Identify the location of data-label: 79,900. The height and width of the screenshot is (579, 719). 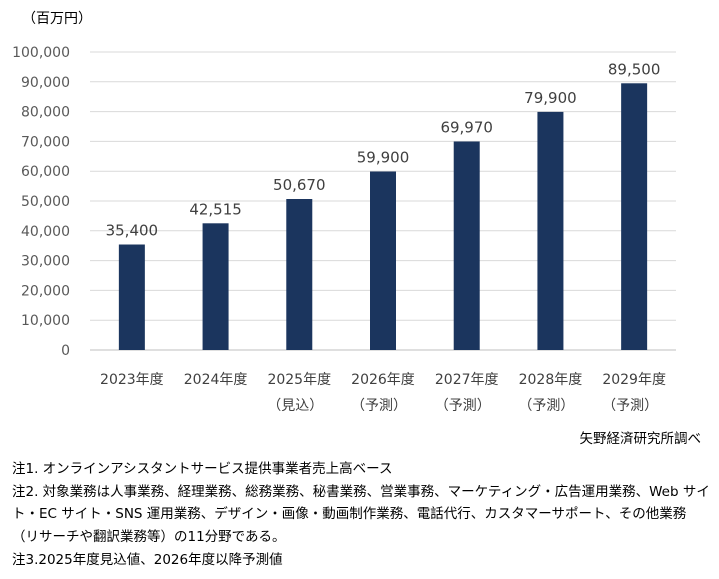
(550, 98).